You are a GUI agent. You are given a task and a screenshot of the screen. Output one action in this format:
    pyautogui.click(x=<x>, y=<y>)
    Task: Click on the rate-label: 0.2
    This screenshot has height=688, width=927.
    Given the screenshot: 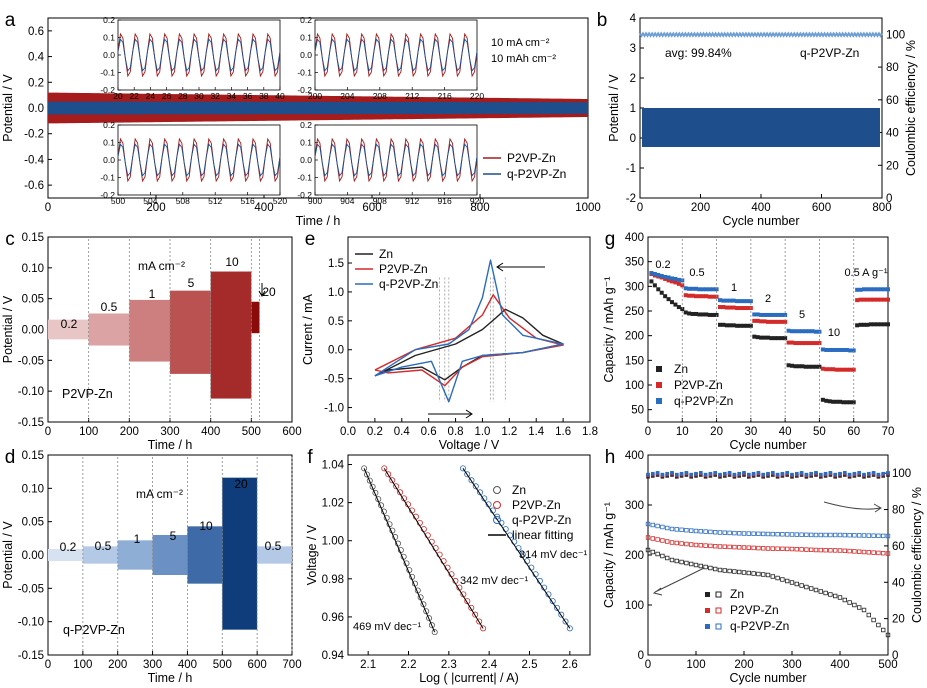 What is the action you would take?
    pyautogui.click(x=662, y=265)
    